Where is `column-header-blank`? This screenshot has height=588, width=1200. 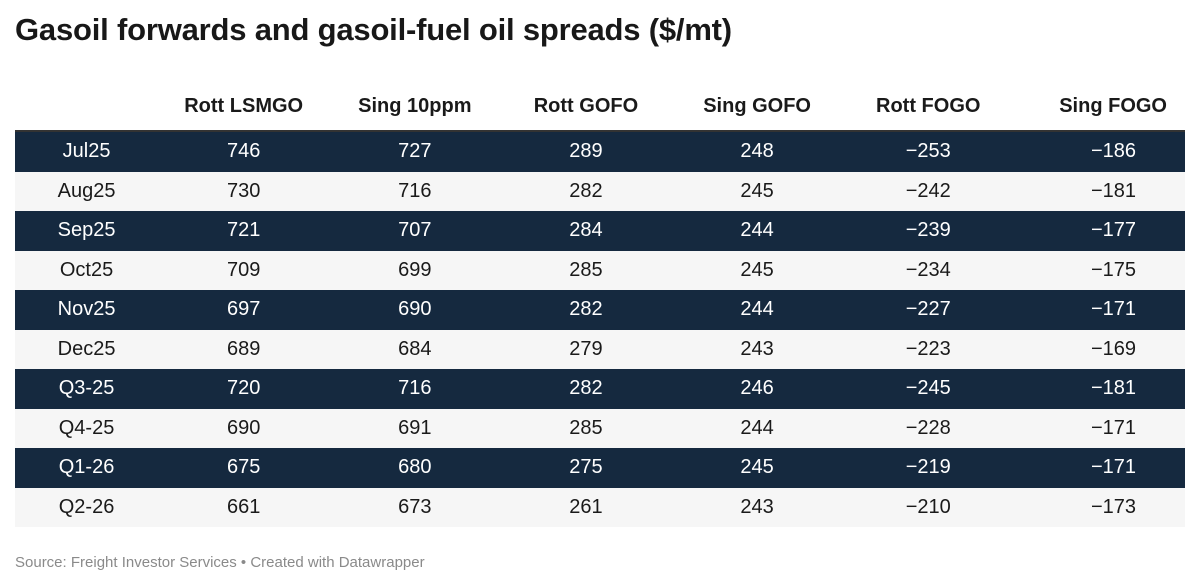
column-header-blank is located at coordinates (87, 107).